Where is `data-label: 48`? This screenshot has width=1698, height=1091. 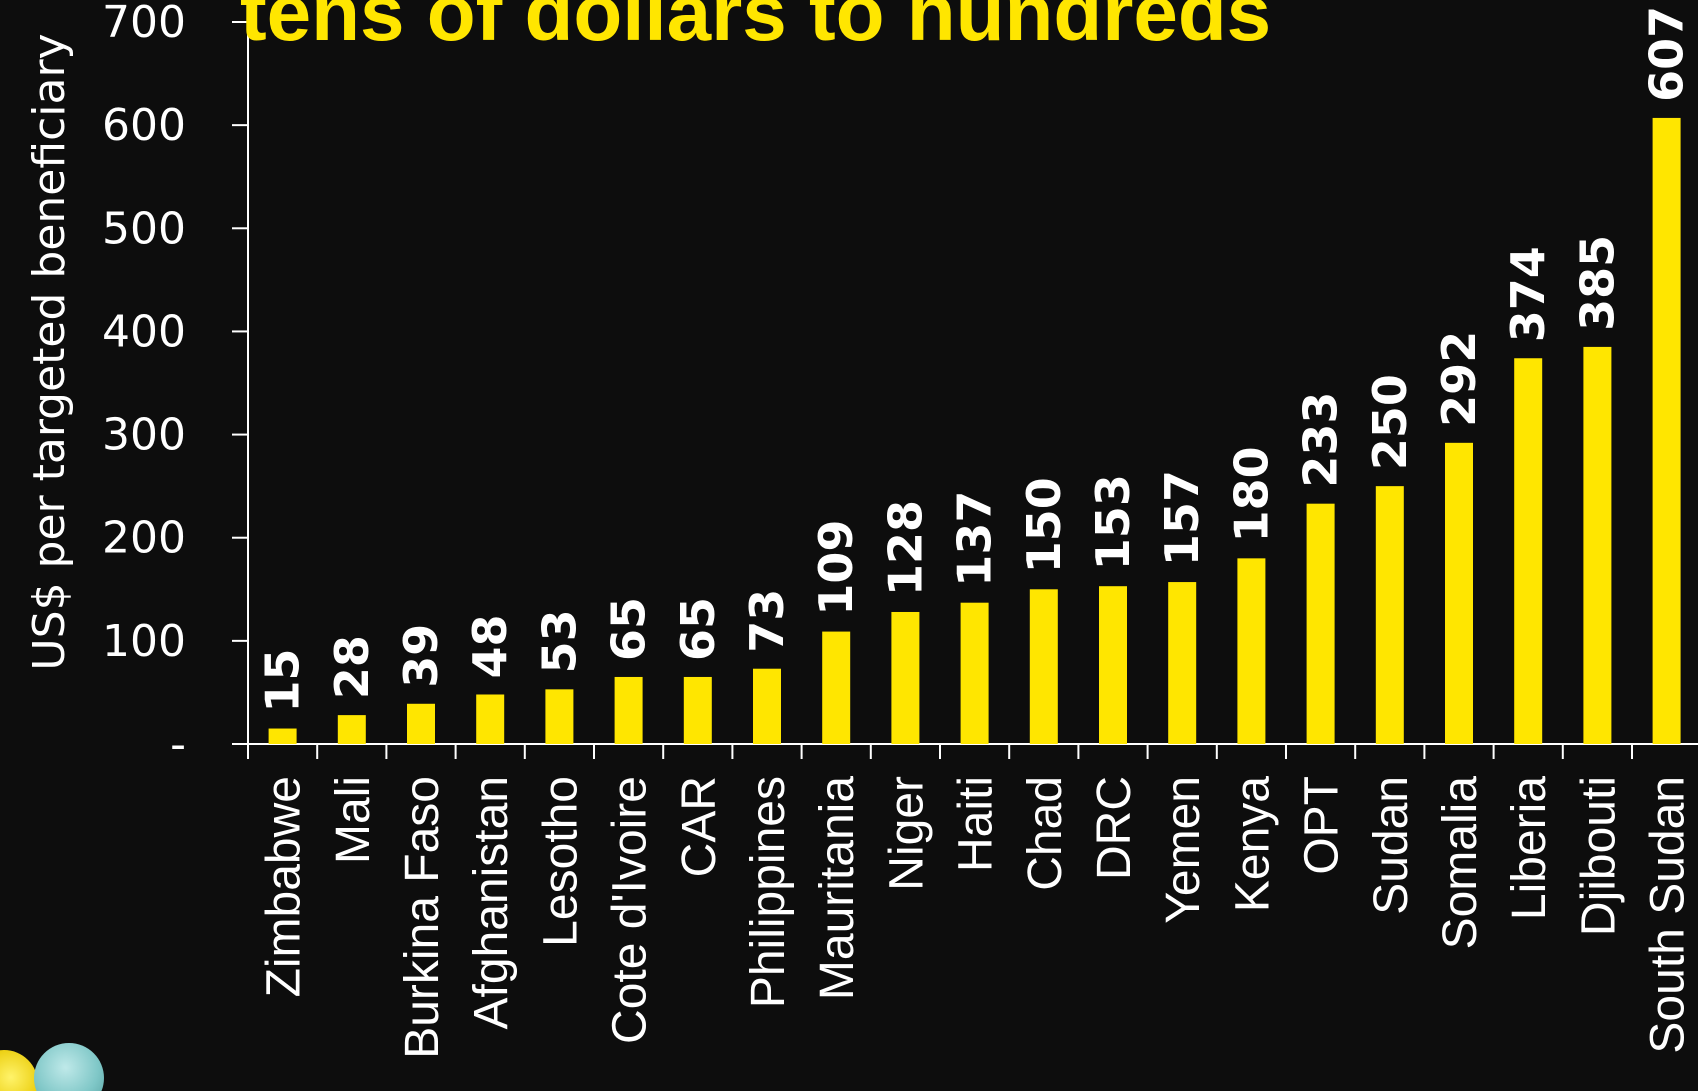
data-label: 48 is located at coordinates (490, 646).